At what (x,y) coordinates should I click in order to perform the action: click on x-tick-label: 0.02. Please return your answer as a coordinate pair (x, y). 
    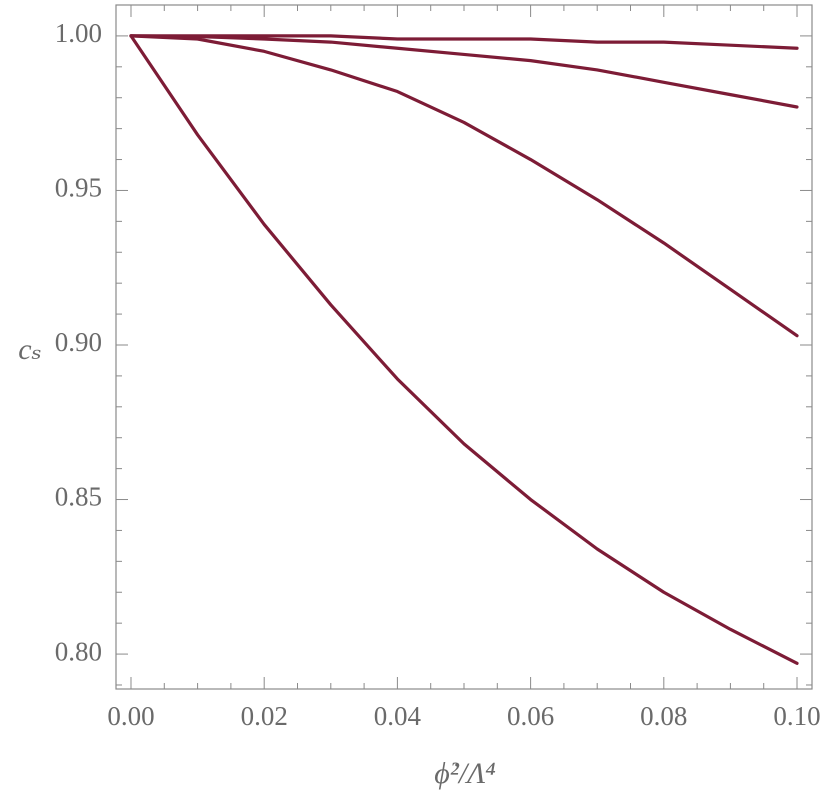
    Looking at the image, I should click on (264, 716).